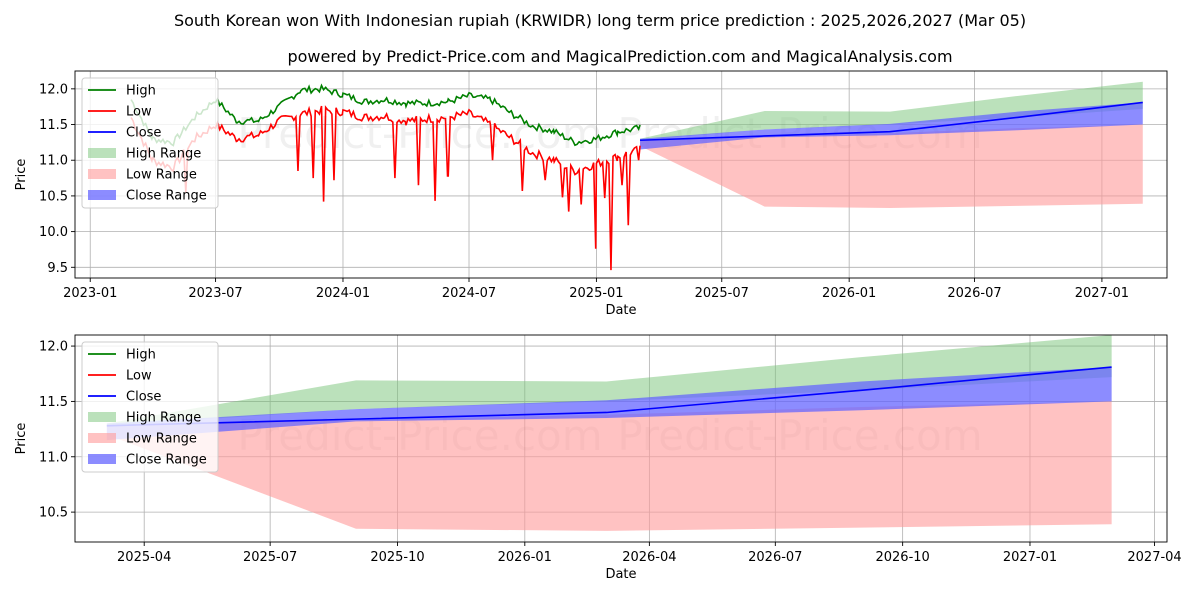 This screenshot has height=600, width=1200. What do you see at coordinates (596, 293) in the screenshot?
I see `x-tick-label: 2025-01` at bounding box center [596, 293].